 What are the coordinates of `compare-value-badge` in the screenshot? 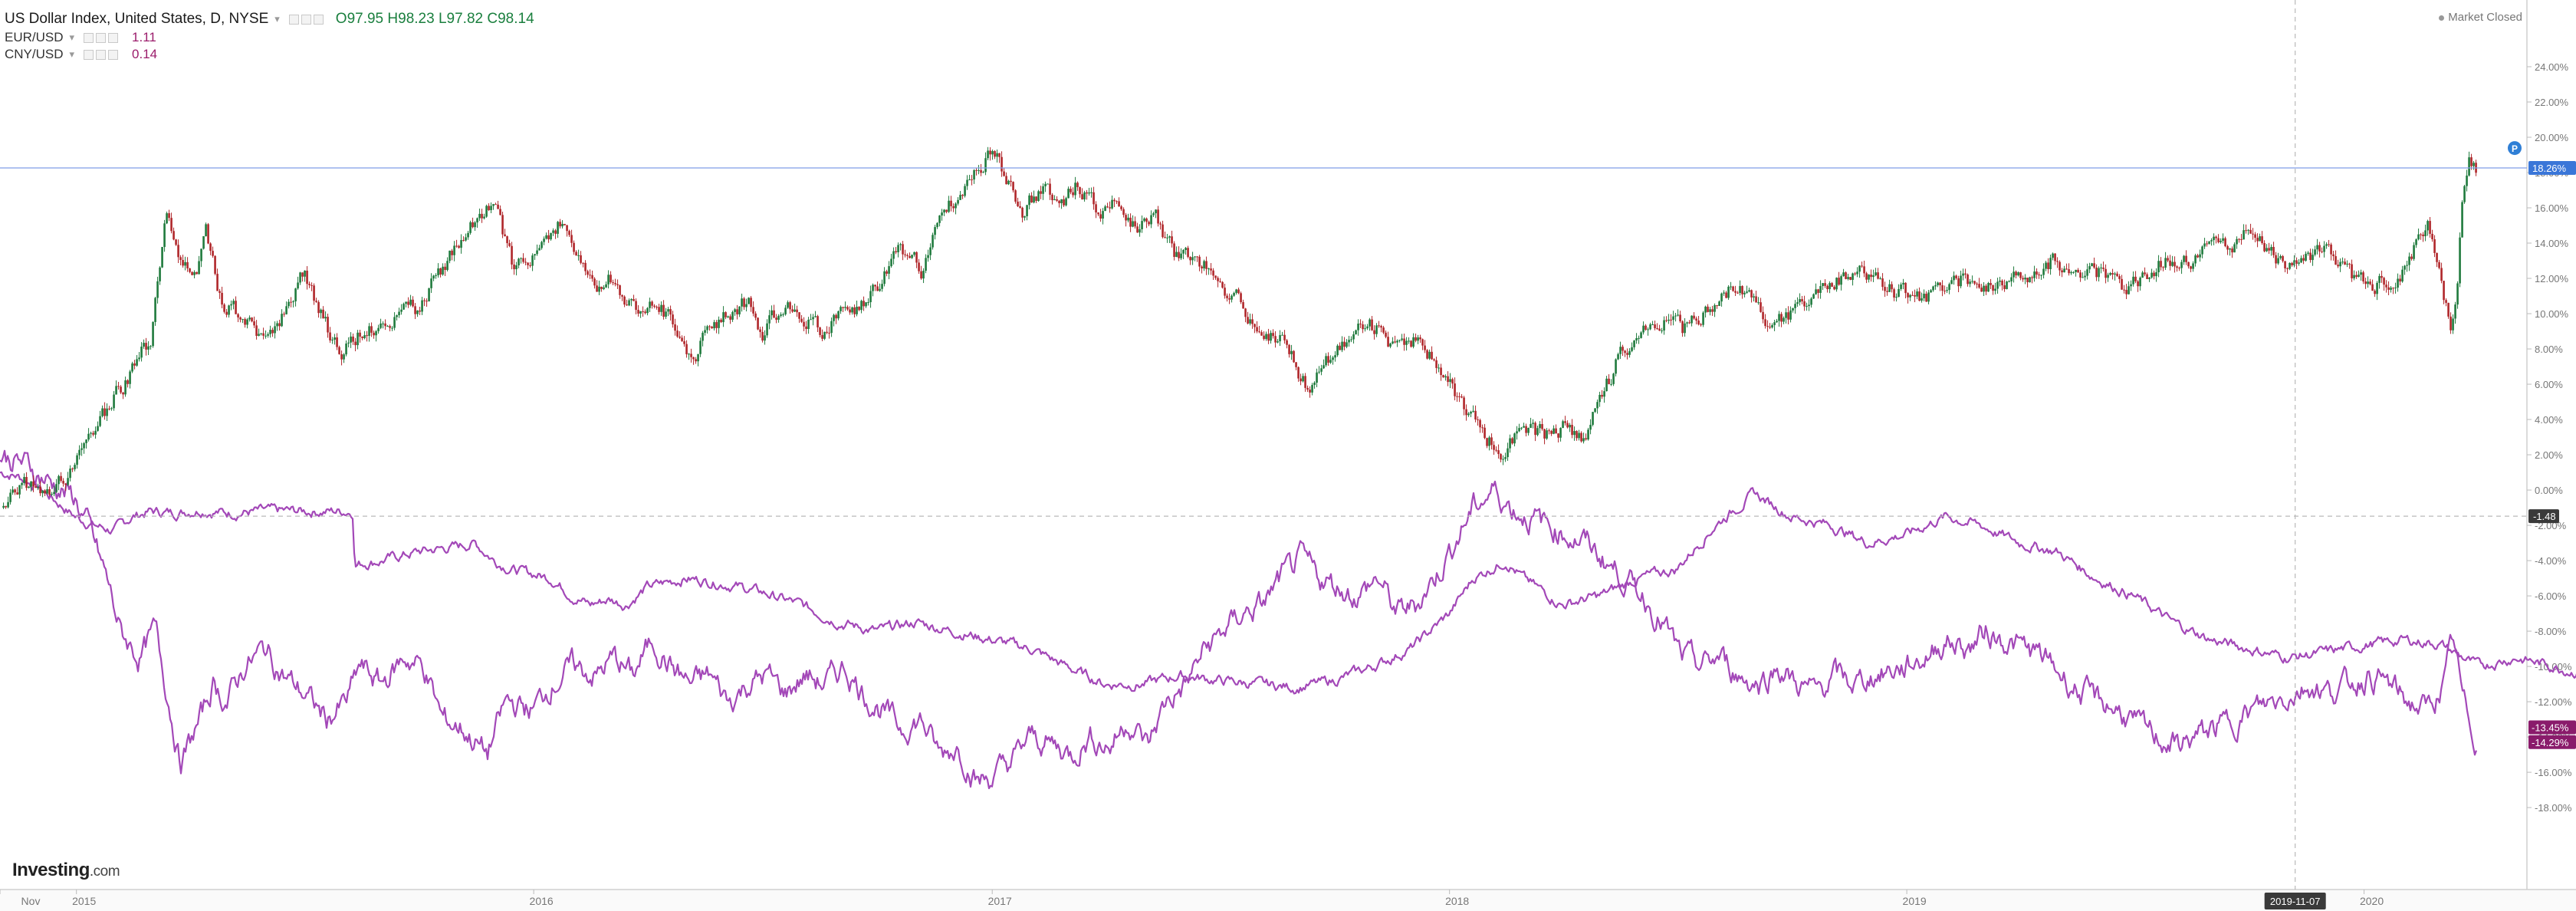 It's located at (2552, 742).